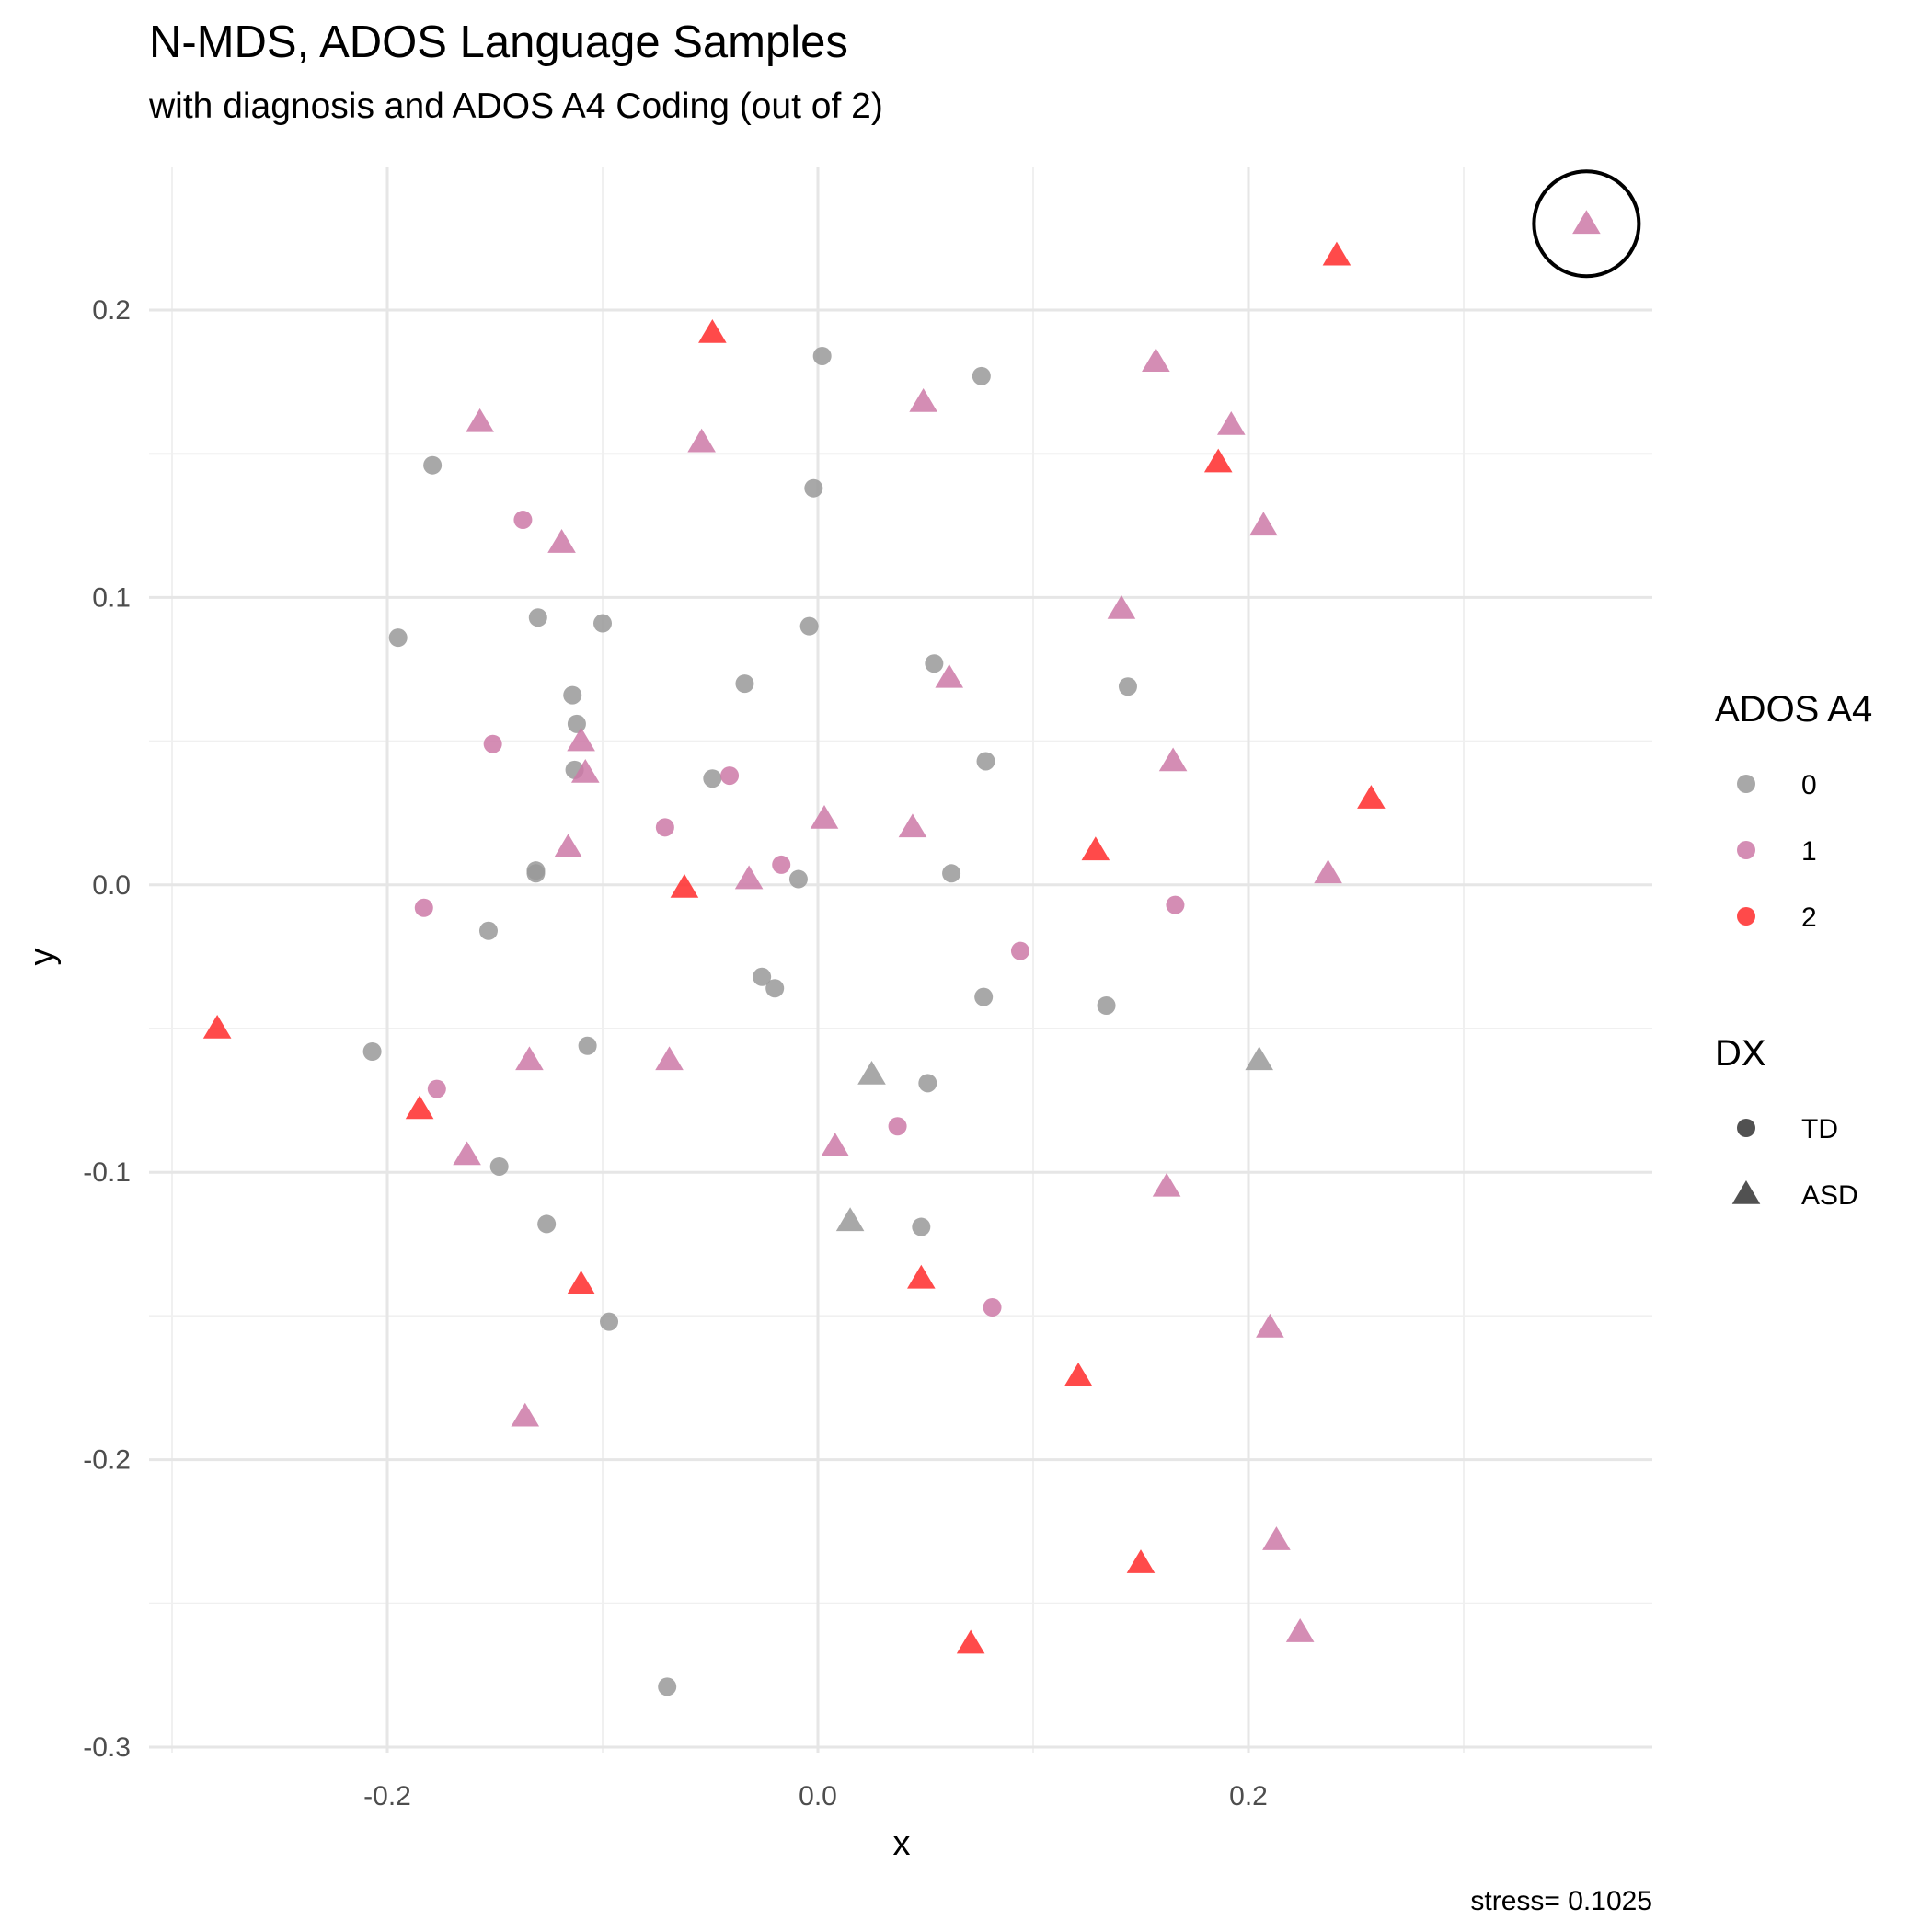 The height and width of the screenshot is (1932, 1932). I want to click on legend-color-label: 0, so click(1809, 785).